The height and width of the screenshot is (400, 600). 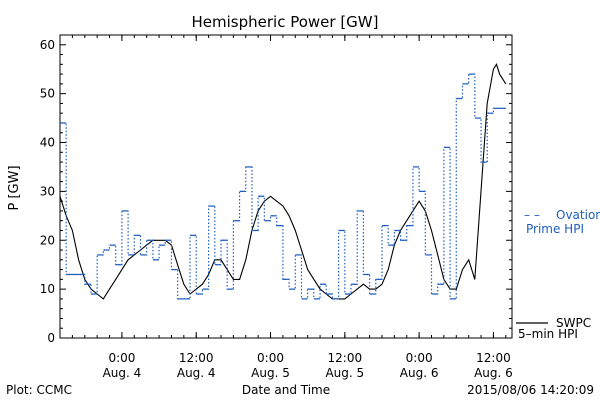 I want to click on y-tick-label: 60, so click(x=47, y=45).